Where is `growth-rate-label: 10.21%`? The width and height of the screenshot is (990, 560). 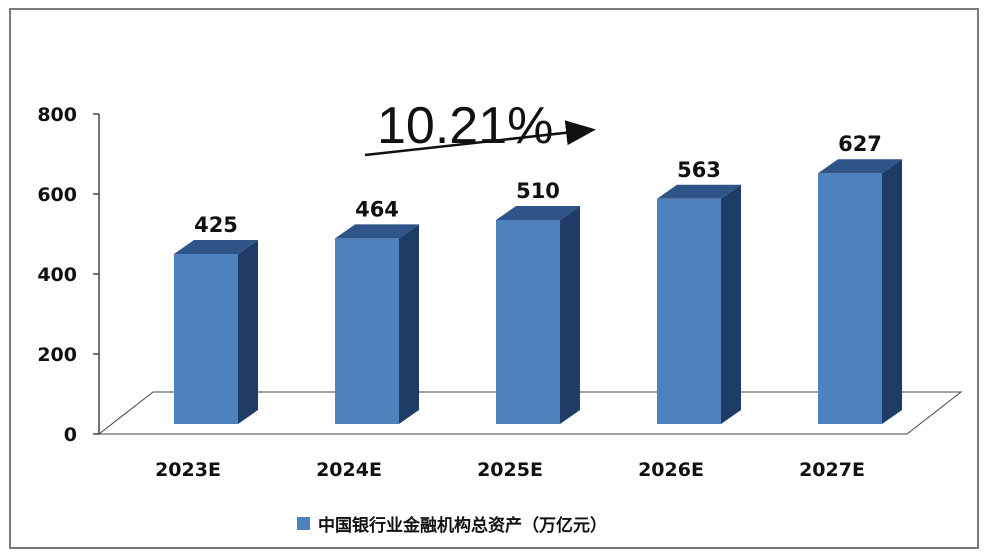
growth-rate-label: 10.21% is located at coordinates (465, 126).